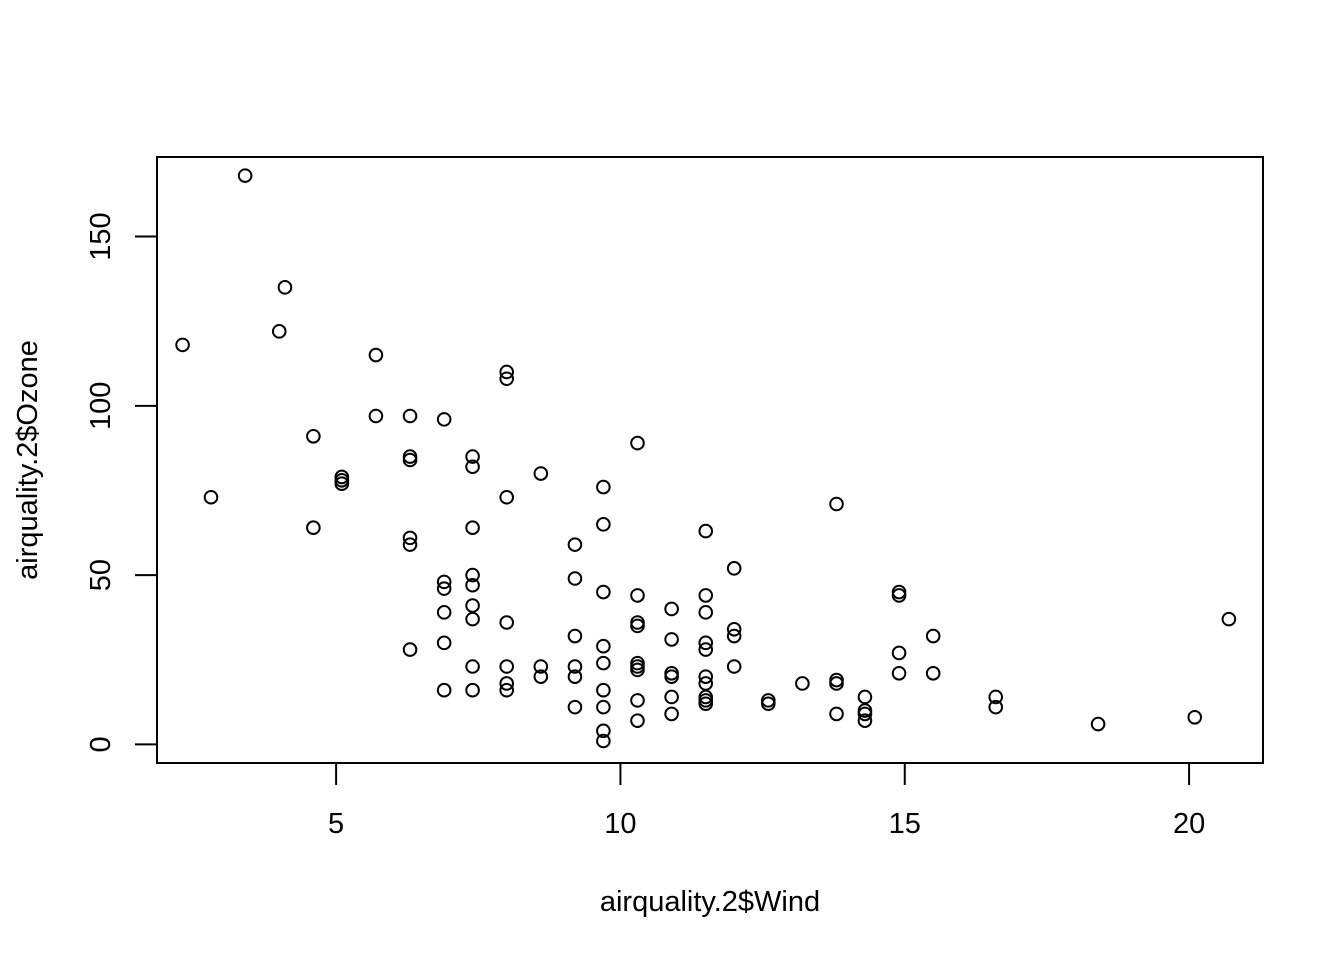  I want to click on y-tick-label: 100, so click(101, 406).